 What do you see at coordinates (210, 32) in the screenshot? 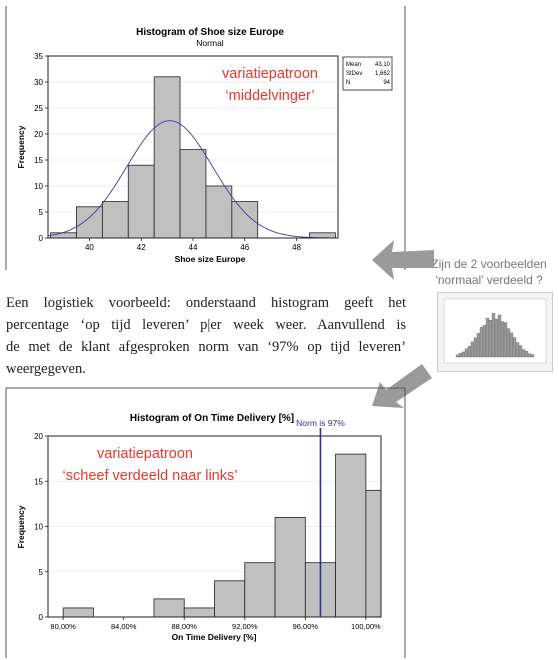
I see `chart-title: Histogram of Shoe size Europe` at bounding box center [210, 32].